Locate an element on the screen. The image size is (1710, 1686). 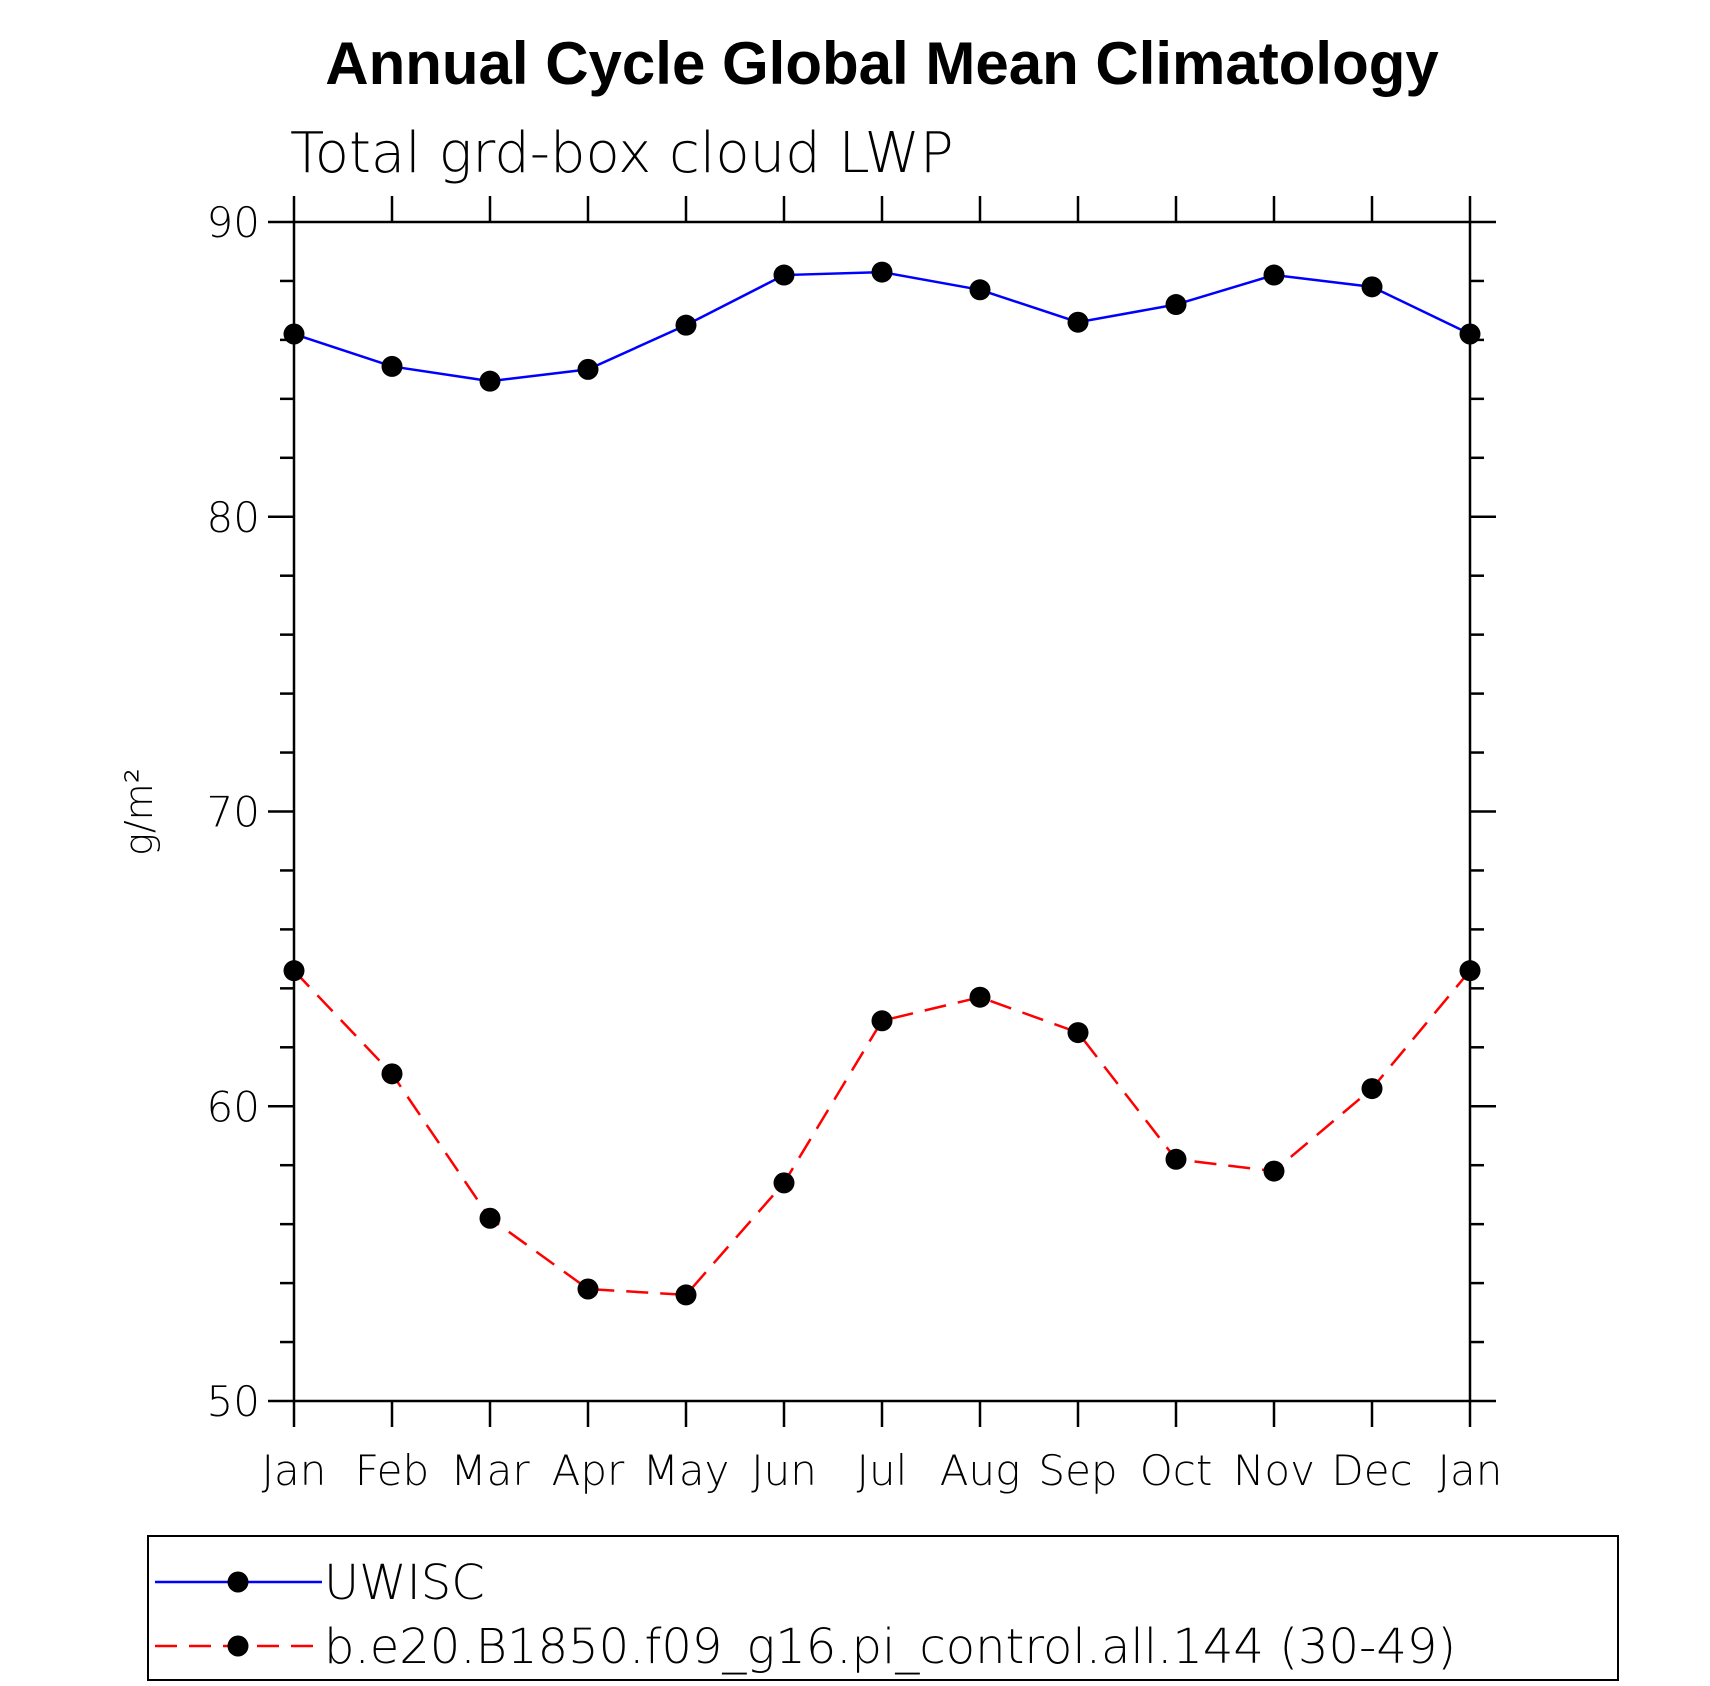
y-tick-label: 60 is located at coordinates (233, 1106).